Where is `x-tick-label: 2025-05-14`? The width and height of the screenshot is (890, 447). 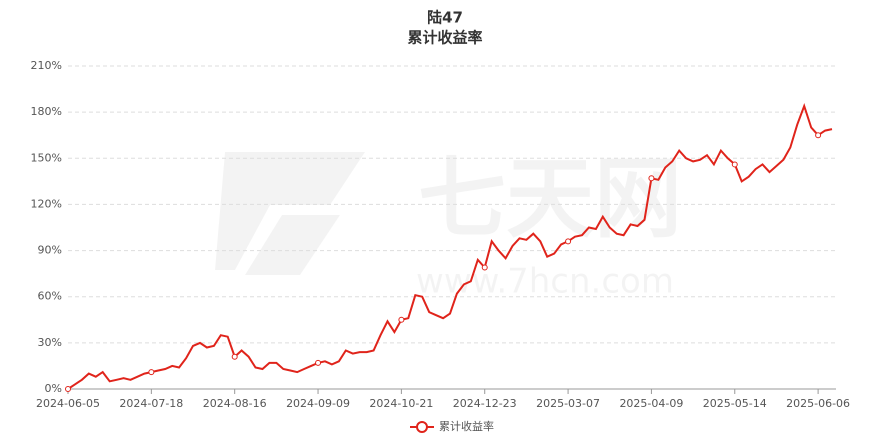
x-tick-label: 2025-05-14 is located at coordinates (735, 403).